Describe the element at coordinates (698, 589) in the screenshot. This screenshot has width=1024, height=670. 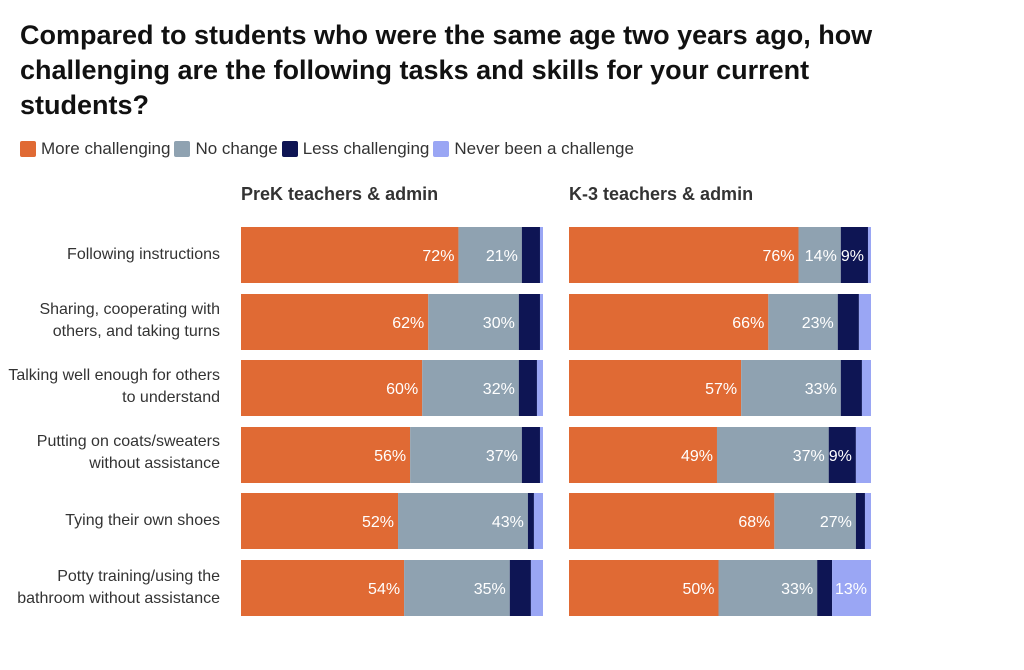
I see `data-label-more-challenging: 50%` at that location.